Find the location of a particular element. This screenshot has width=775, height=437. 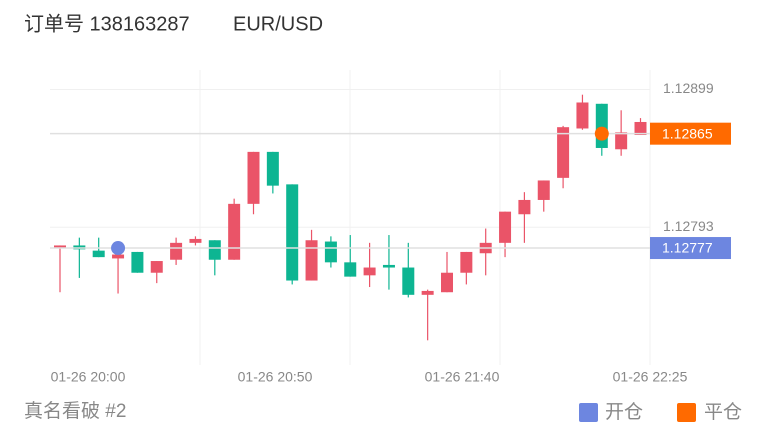

y-tick-label: 1.12793 is located at coordinates (688, 226).